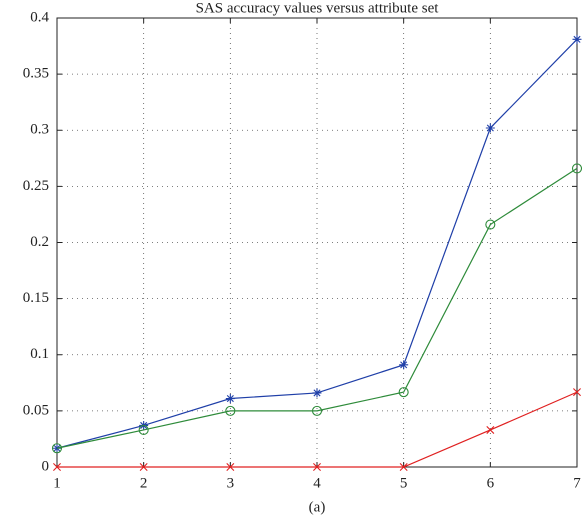 The height and width of the screenshot is (520, 582). What do you see at coordinates (491, 483) in the screenshot?
I see `x-tick-label: 6` at bounding box center [491, 483].